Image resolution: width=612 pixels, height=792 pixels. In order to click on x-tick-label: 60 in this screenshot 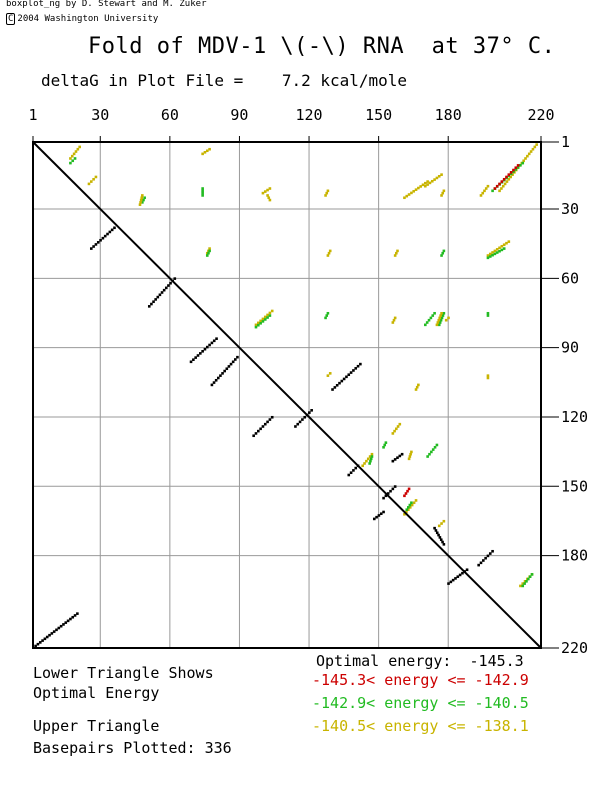, I will do `click(170, 115)`.